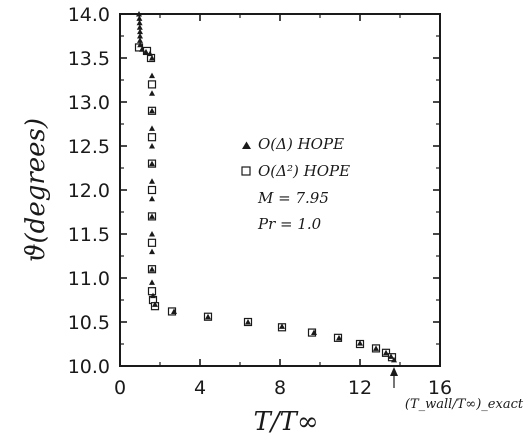 This screenshot has width=530, height=443. What do you see at coordinates (36, 190) in the screenshot?
I see `y-axis-label: ϑ(degrees)` at bounding box center [36, 190].